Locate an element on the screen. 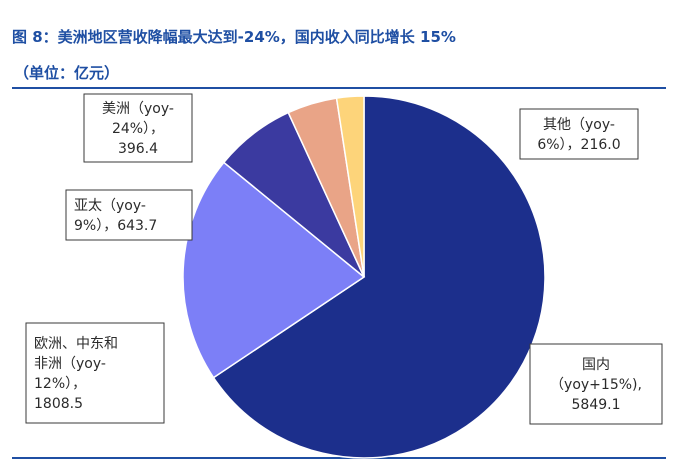  data-label-line: 12%）， is located at coordinates (60, 384).